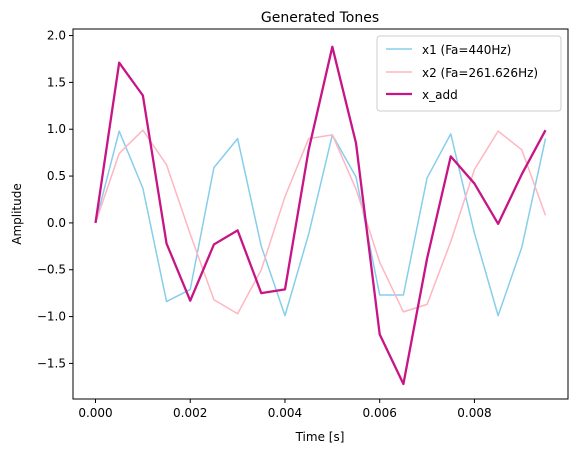  I want to click on y-axis-label: Amplitude, so click(17, 214).